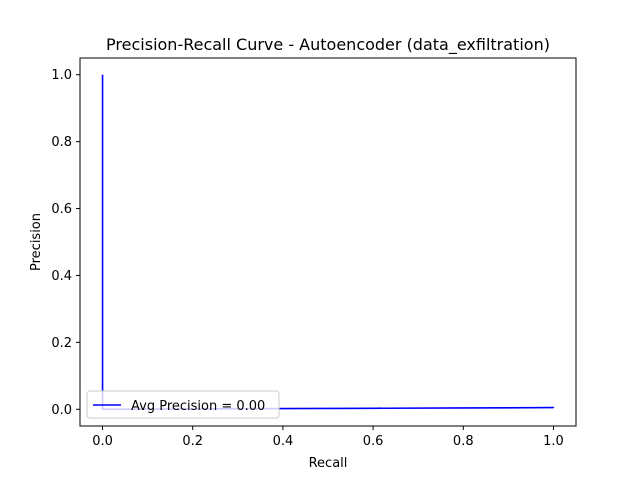 Image resolution: width=640 pixels, height=480 pixels. What do you see at coordinates (328, 463) in the screenshot?
I see `x-axis-label: Recall` at bounding box center [328, 463].